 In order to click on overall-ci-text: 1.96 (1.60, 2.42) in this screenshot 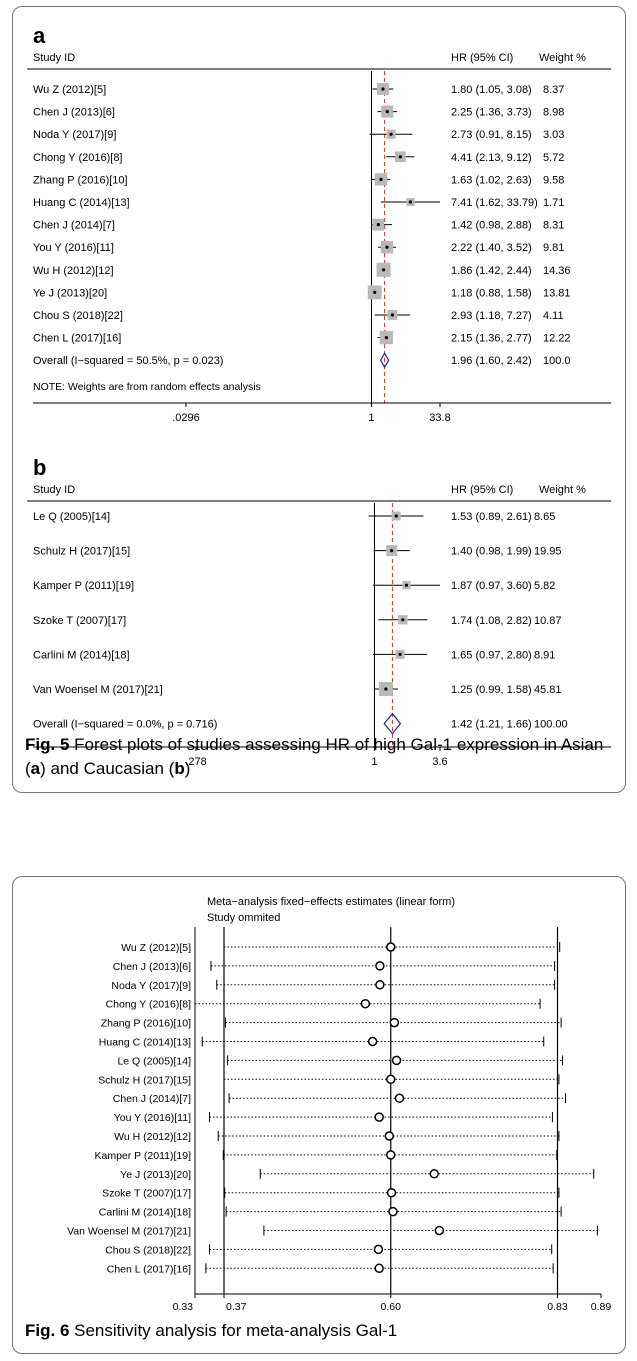, I will do `click(491, 361)`.